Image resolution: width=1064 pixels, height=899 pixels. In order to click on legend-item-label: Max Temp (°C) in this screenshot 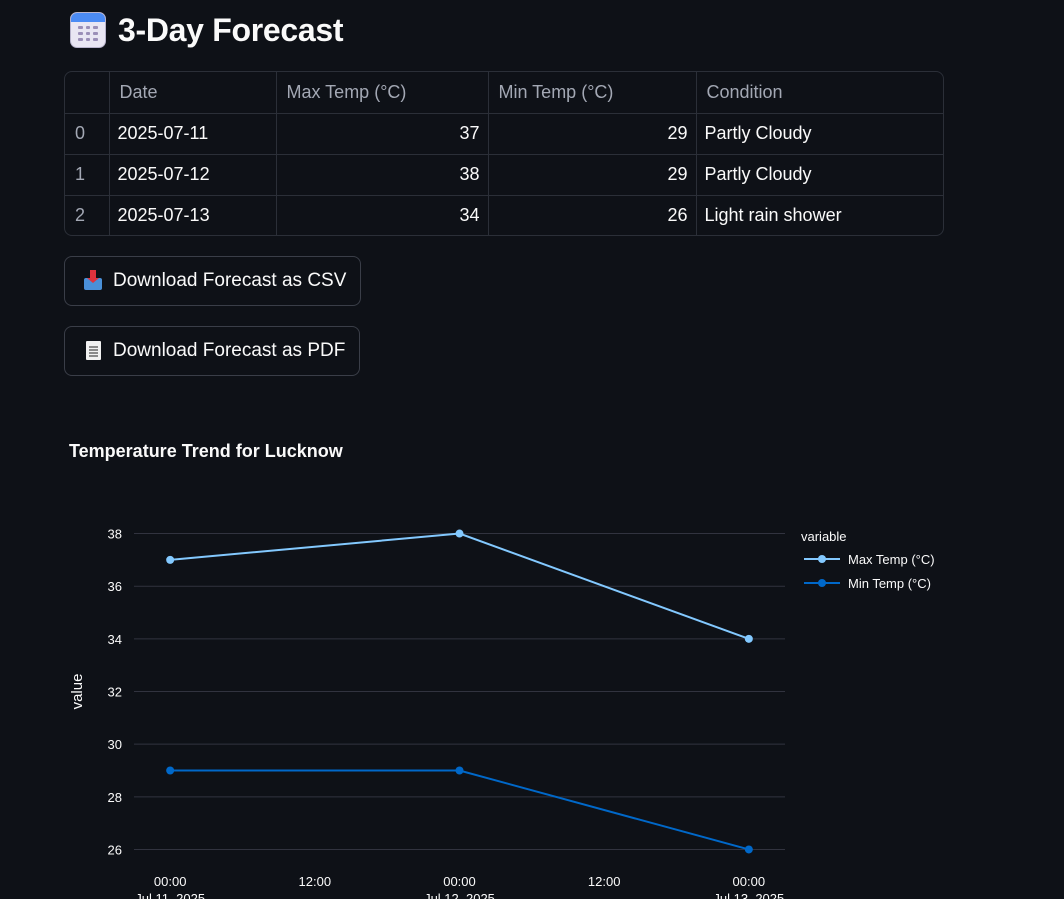, I will do `click(891, 559)`.